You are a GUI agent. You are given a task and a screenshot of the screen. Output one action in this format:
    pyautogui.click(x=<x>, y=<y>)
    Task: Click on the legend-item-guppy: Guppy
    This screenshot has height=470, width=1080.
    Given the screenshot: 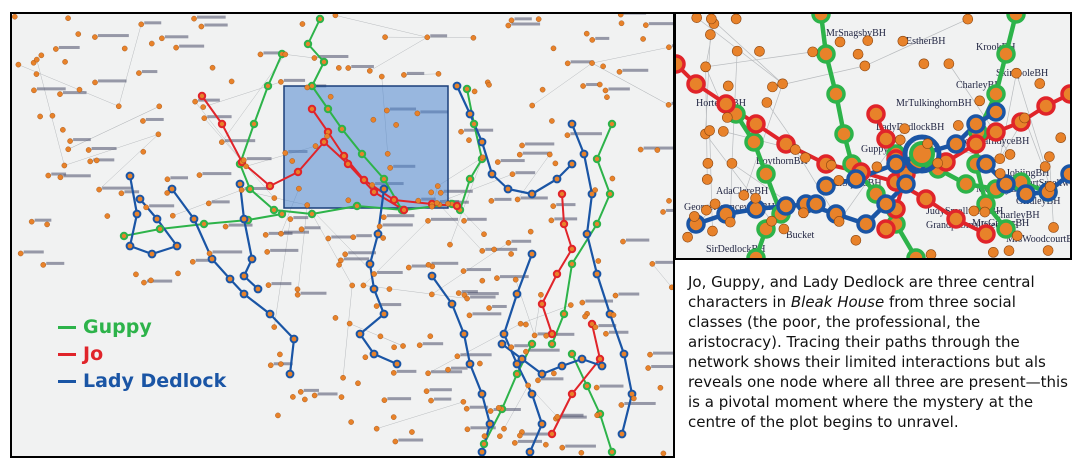 What is the action you would take?
    pyautogui.click(x=142, y=327)
    